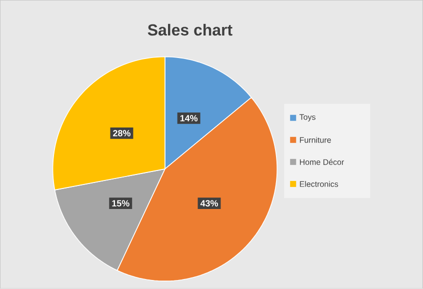 The width and height of the screenshot is (423, 289). Describe the element at coordinates (121, 133) in the screenshot. I see `data-label: 28%` at that location.